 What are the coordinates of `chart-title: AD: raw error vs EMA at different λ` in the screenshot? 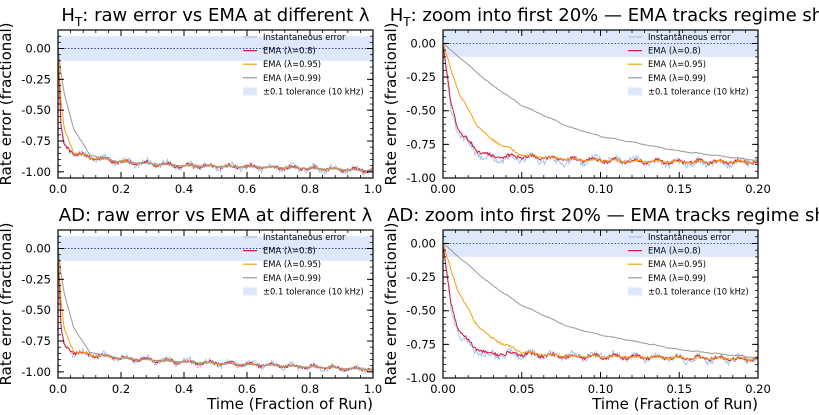 It's located at (216, 215).